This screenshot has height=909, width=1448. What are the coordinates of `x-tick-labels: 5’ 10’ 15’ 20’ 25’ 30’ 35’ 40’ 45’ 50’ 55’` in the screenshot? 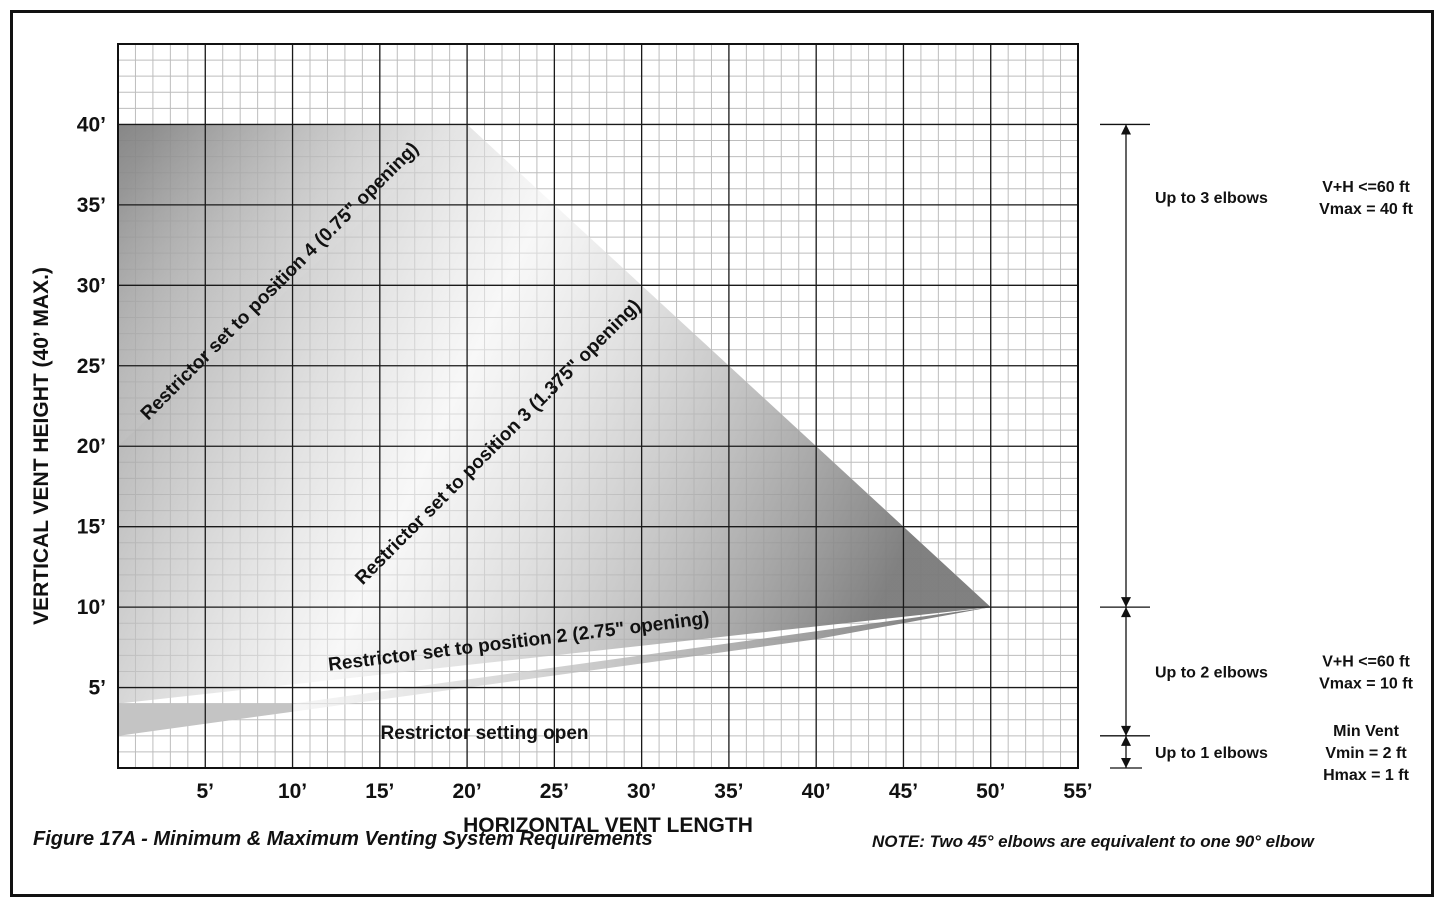 It's located at (645, 791).